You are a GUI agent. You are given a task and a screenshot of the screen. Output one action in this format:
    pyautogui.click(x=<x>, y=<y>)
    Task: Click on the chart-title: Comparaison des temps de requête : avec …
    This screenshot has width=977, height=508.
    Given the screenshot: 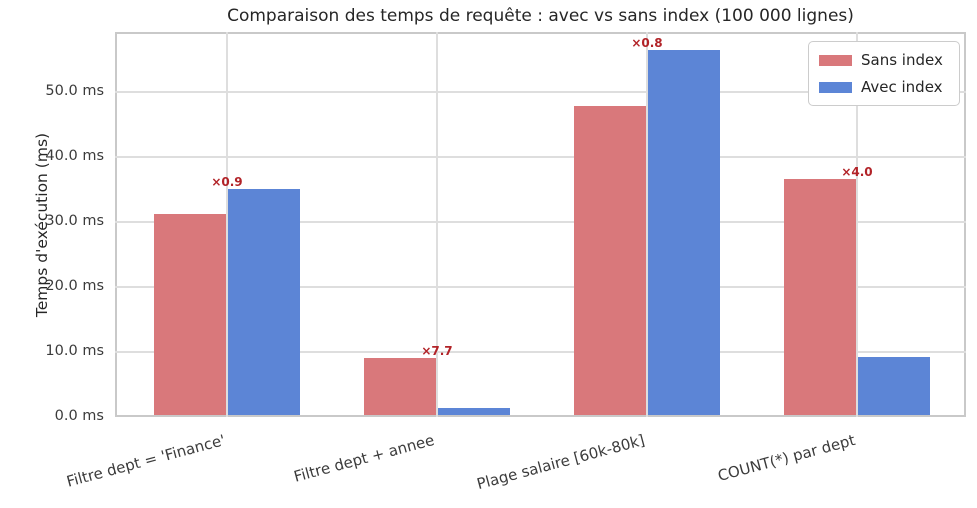 What is the action you would take?
    pyautogui.click(x=540, y=16)
    